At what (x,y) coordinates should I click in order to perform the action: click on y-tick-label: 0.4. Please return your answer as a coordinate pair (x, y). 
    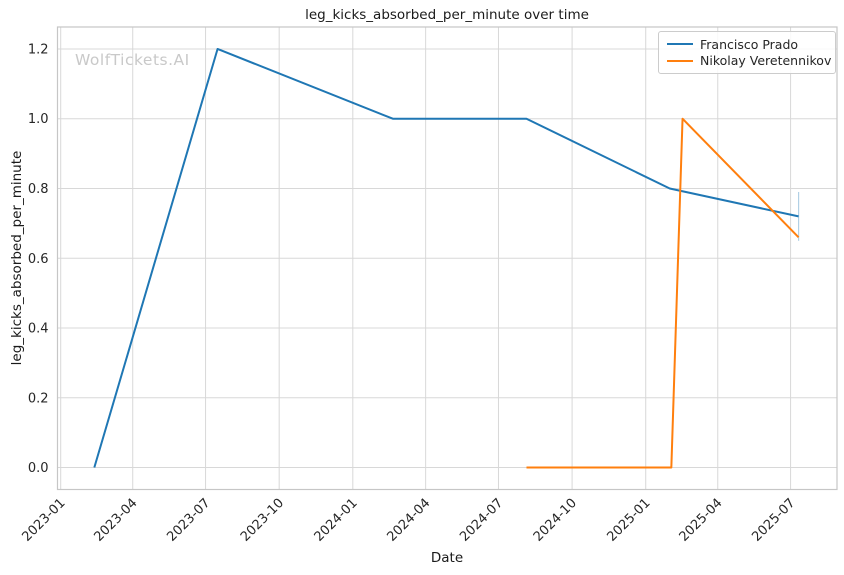
    Looking at the image, I should click on (38, 329).